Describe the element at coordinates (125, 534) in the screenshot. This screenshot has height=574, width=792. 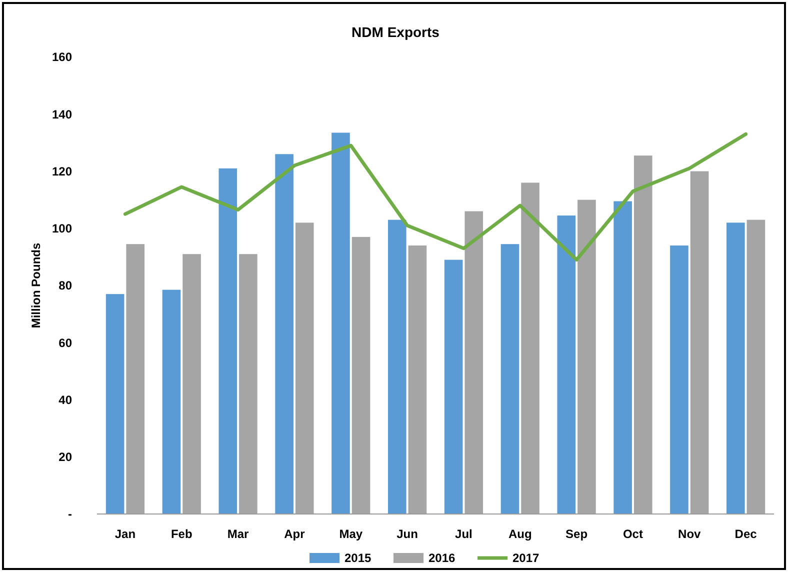
I see `x-tick-label: Jan` at that location.